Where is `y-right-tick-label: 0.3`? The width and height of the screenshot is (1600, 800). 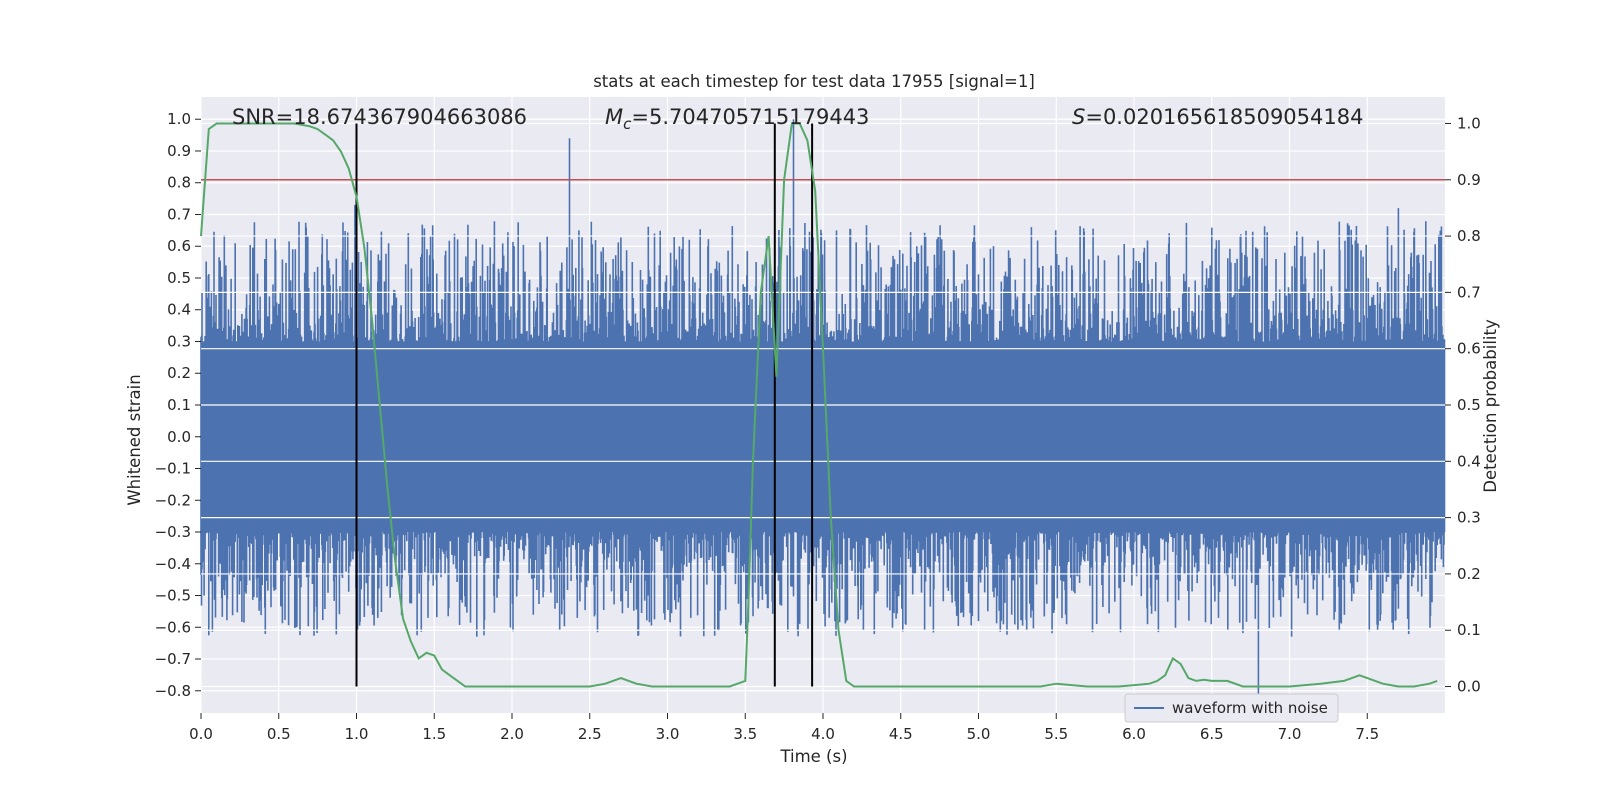
y-right-tick-label: 0.3 is located at coordinates (1469, 518).